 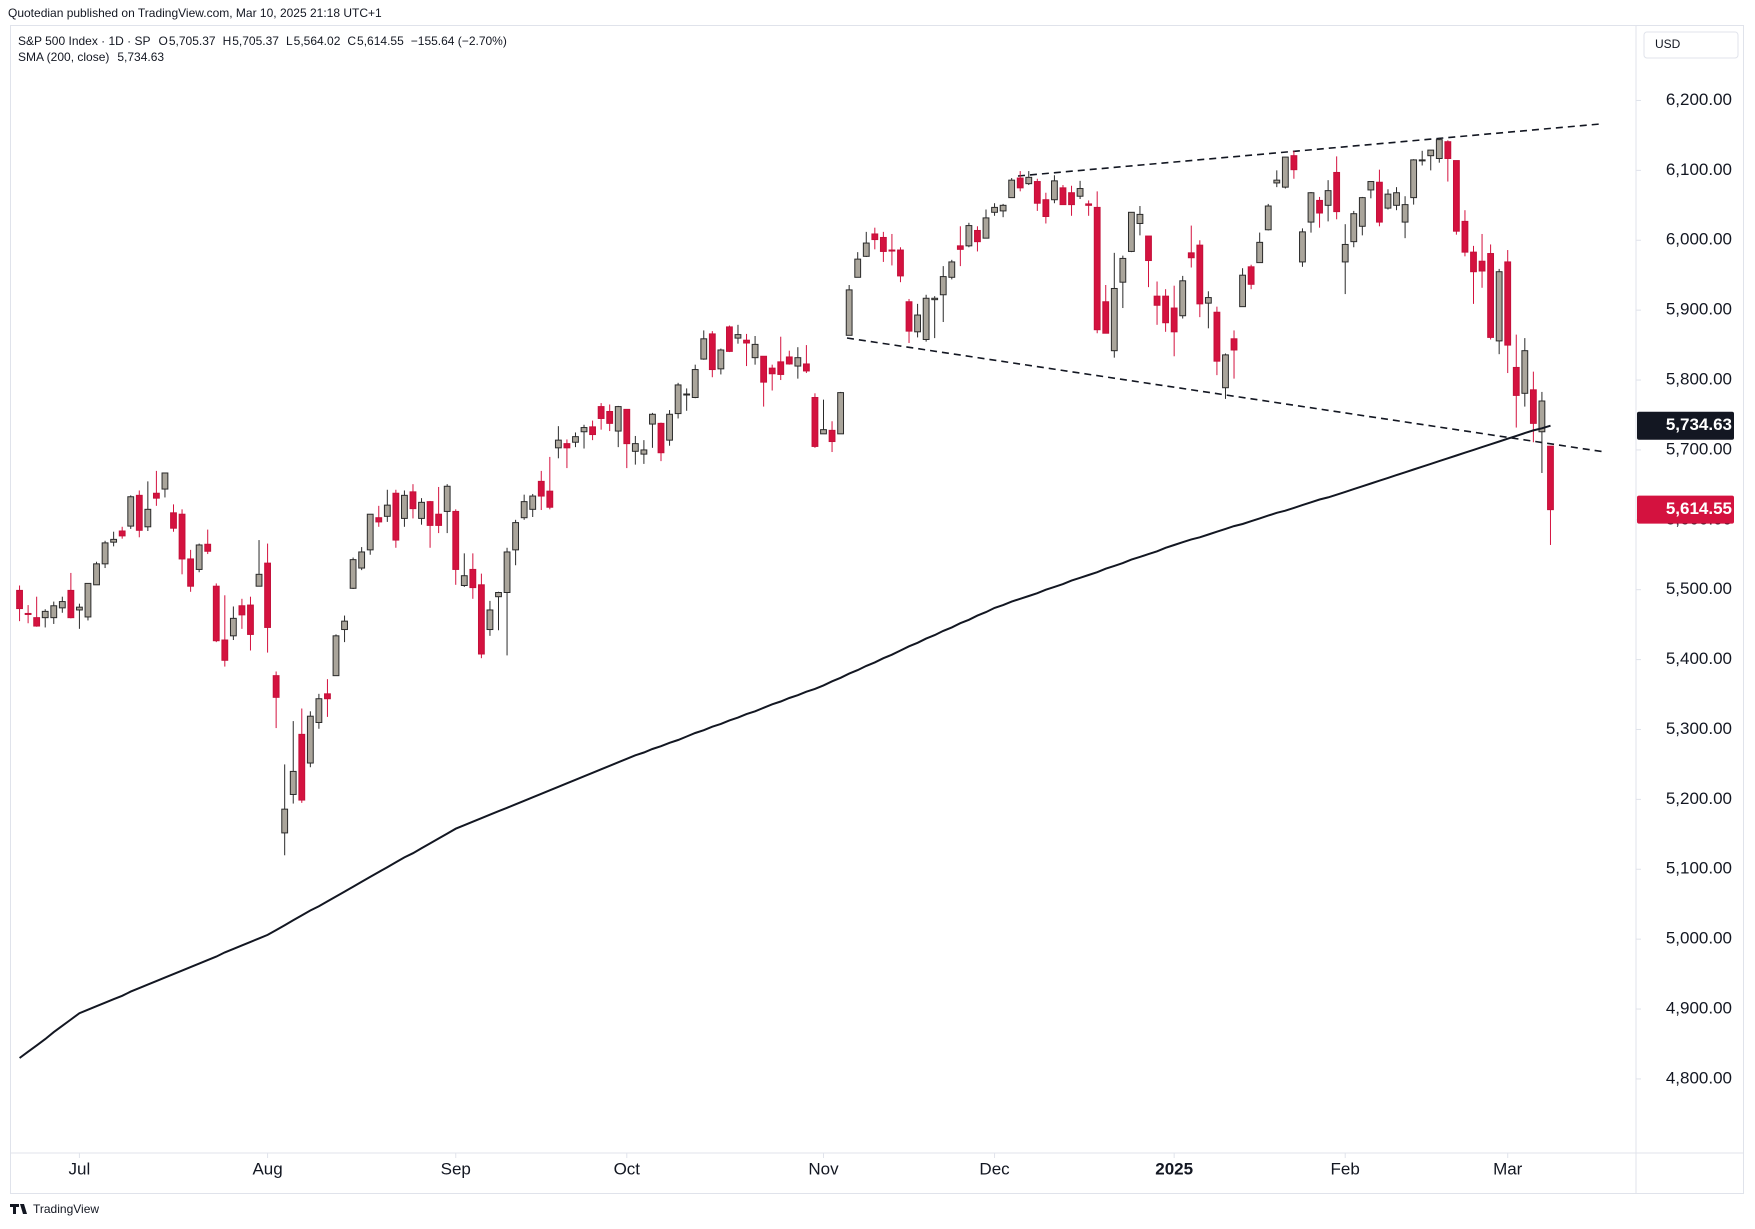 I want to click on currency-box, so click(x=1691, y=45).